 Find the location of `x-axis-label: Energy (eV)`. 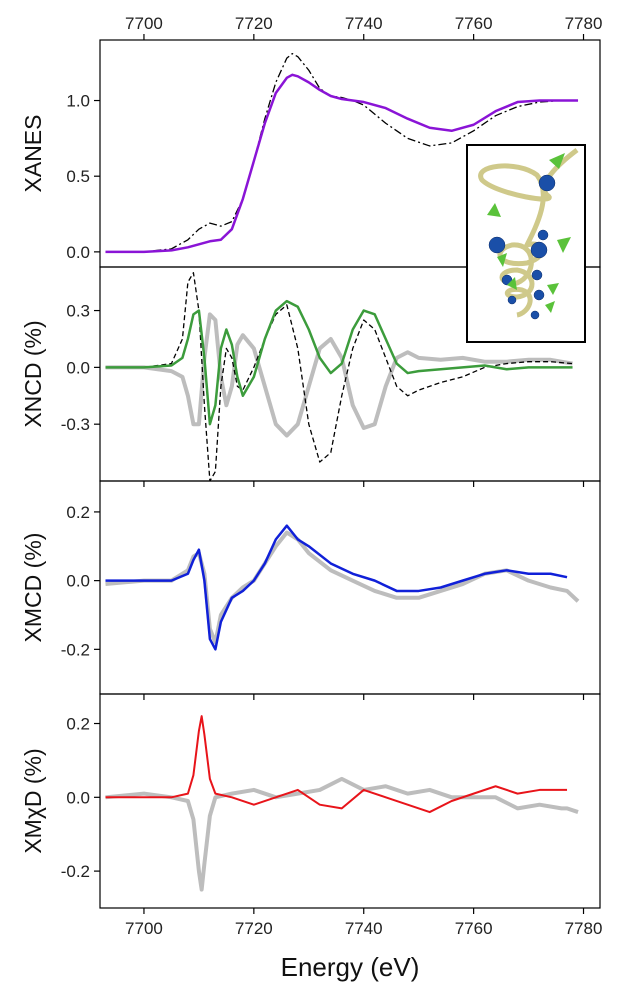

x-axis-label: Energy (eV) is located at coordinates (350, 967).